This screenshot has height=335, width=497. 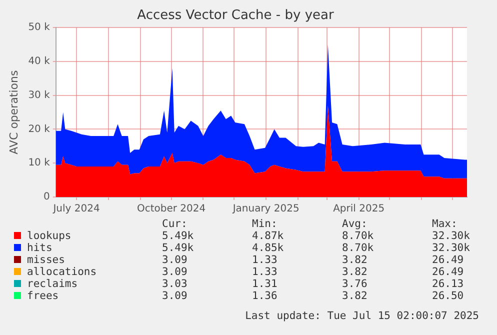 What do you see at coordinates (49, 236) in the screenshot?
I see `legend-label: lookups` at bounding box center [49, 236].